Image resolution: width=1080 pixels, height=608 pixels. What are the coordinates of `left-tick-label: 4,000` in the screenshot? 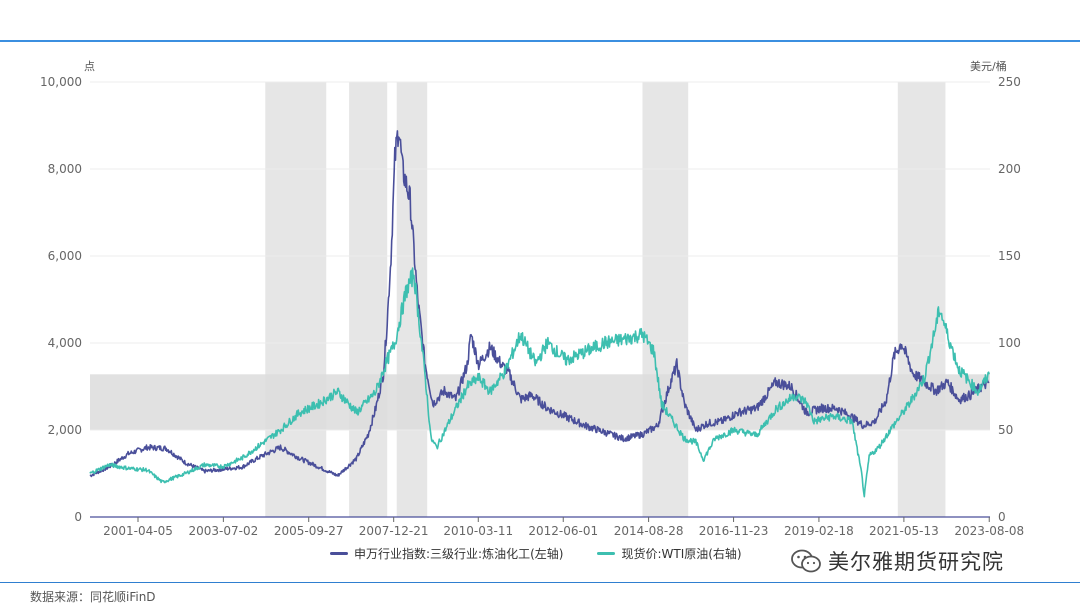 It's located at (65, 343).